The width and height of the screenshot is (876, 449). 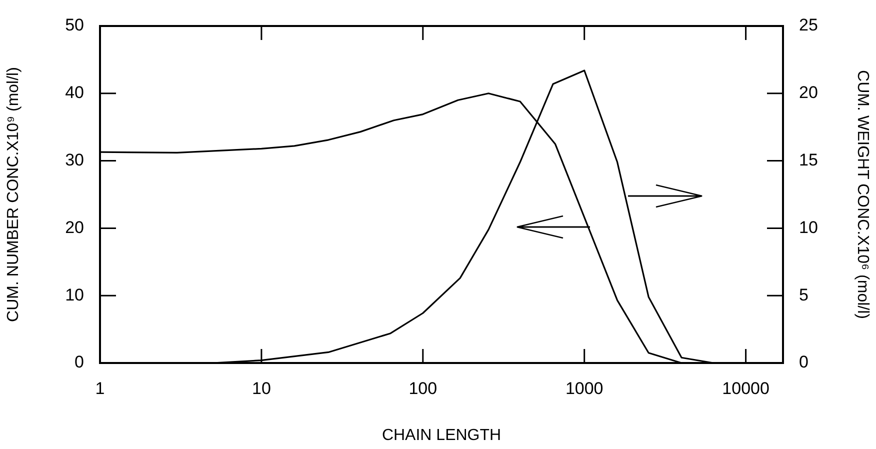 What do you see at coordinates (100, 388) in the screenshot?
I see `x-tick-label: 1` at bounding box center [100, 388].